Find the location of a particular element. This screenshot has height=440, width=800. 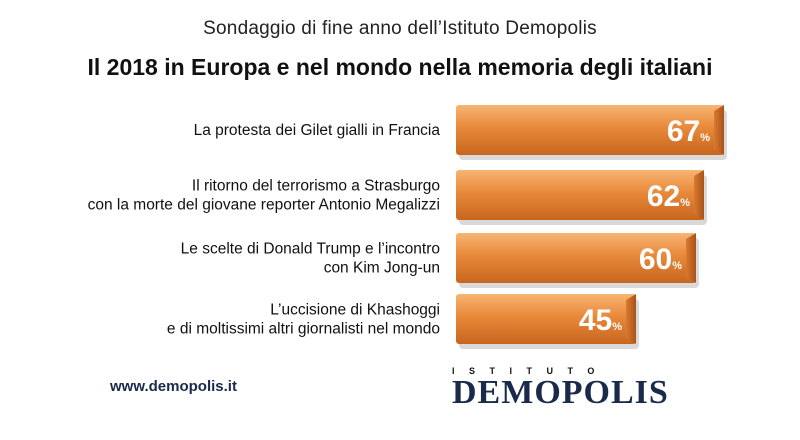

category-label: L’uccisione di Khashoggi is located at coordinates (355, 310).